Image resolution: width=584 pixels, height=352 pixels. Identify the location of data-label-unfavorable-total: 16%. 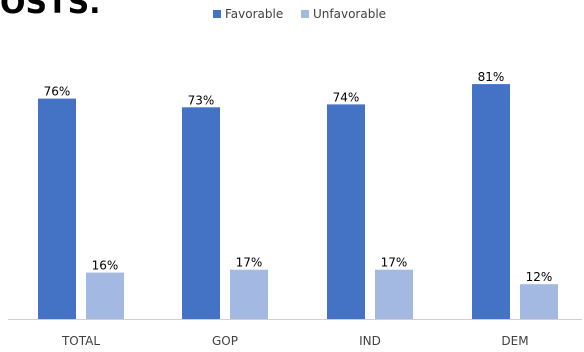
(105, 266).